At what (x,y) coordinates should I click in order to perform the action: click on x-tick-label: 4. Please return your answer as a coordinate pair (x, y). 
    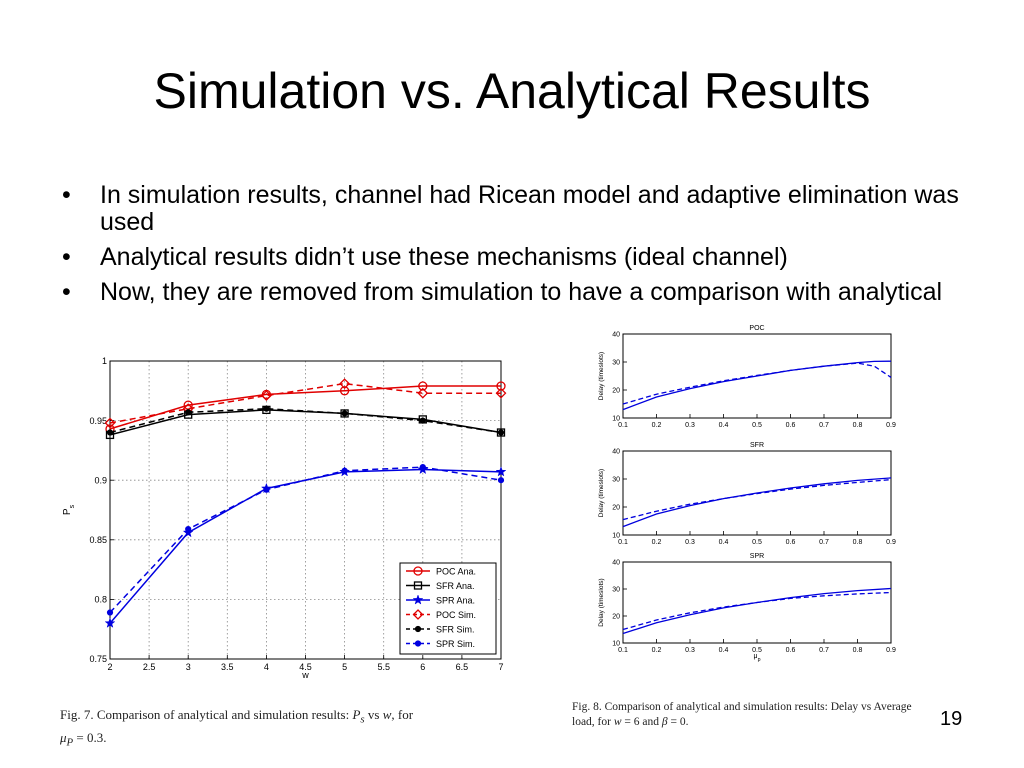
    Looking at the image, I should click on (266, 667).